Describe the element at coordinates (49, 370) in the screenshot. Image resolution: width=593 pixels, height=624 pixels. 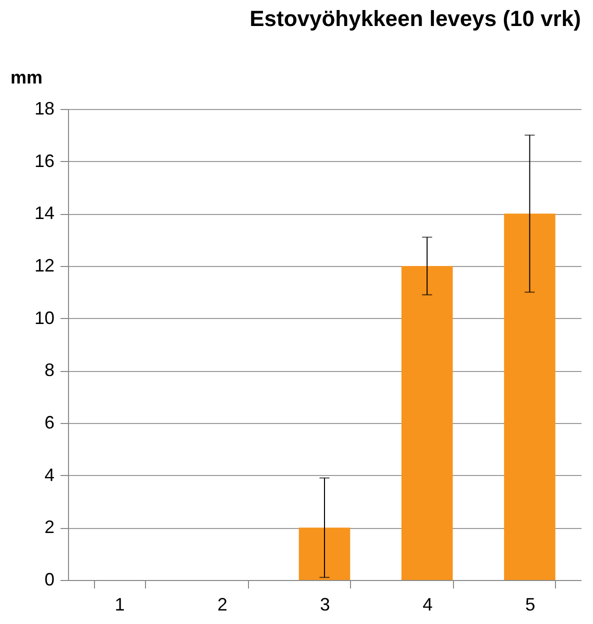
I see `y-tick-label: 8` at that location.